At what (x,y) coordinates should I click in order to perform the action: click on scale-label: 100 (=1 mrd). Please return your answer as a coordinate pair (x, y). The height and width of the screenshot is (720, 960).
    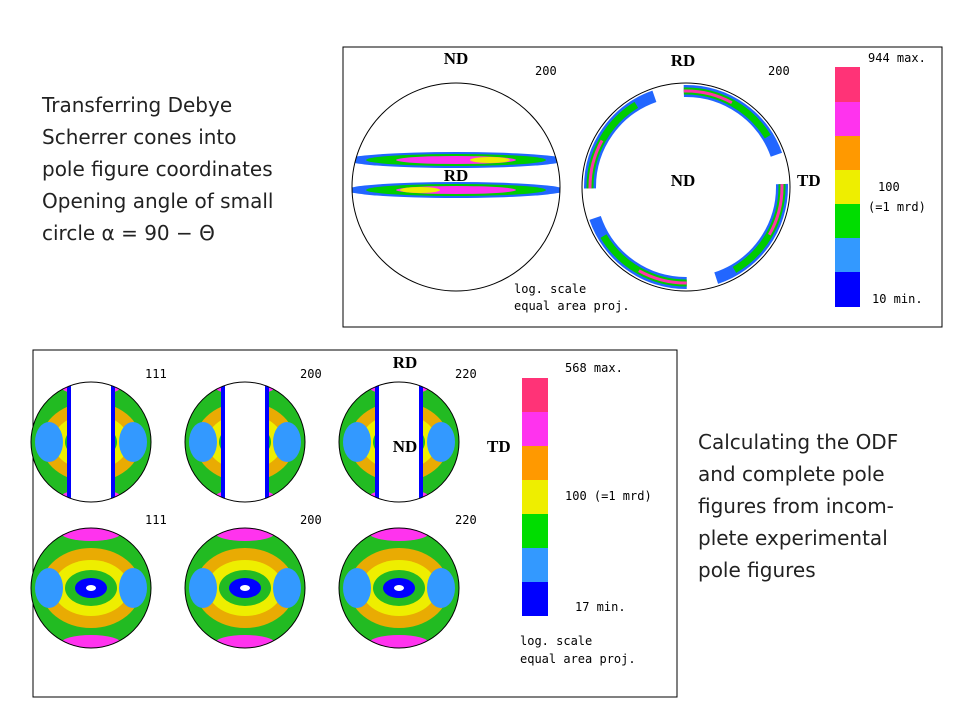
    Looking at the image, I should click on (608, 496).